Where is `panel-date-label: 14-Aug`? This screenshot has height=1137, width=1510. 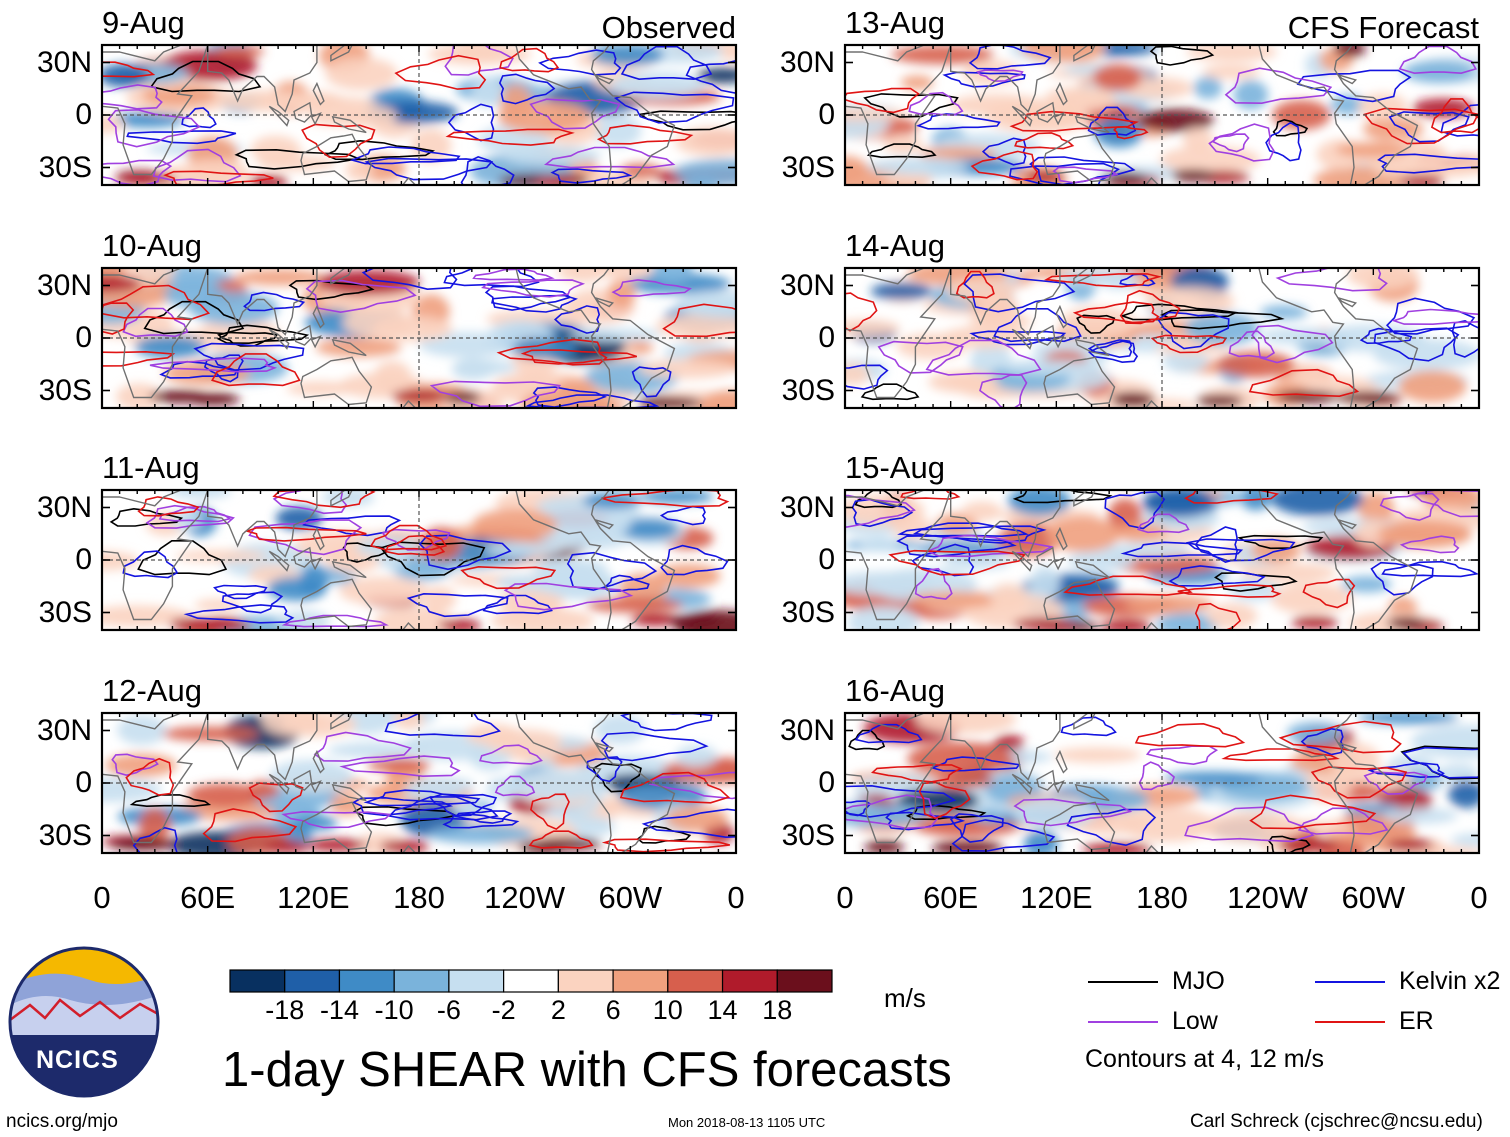 panel-date-label: 14-Aug is located at coordinates (895, 245).